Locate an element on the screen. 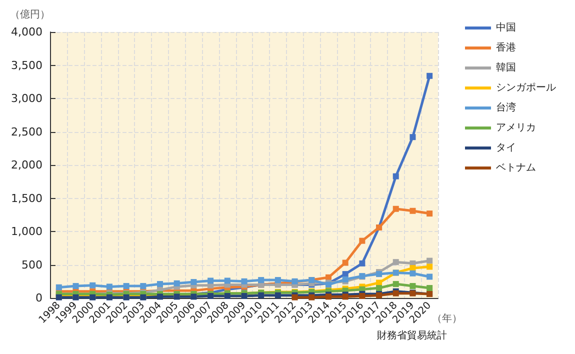  text: 財務省貿易統計 is located at coordinates (412, 336).